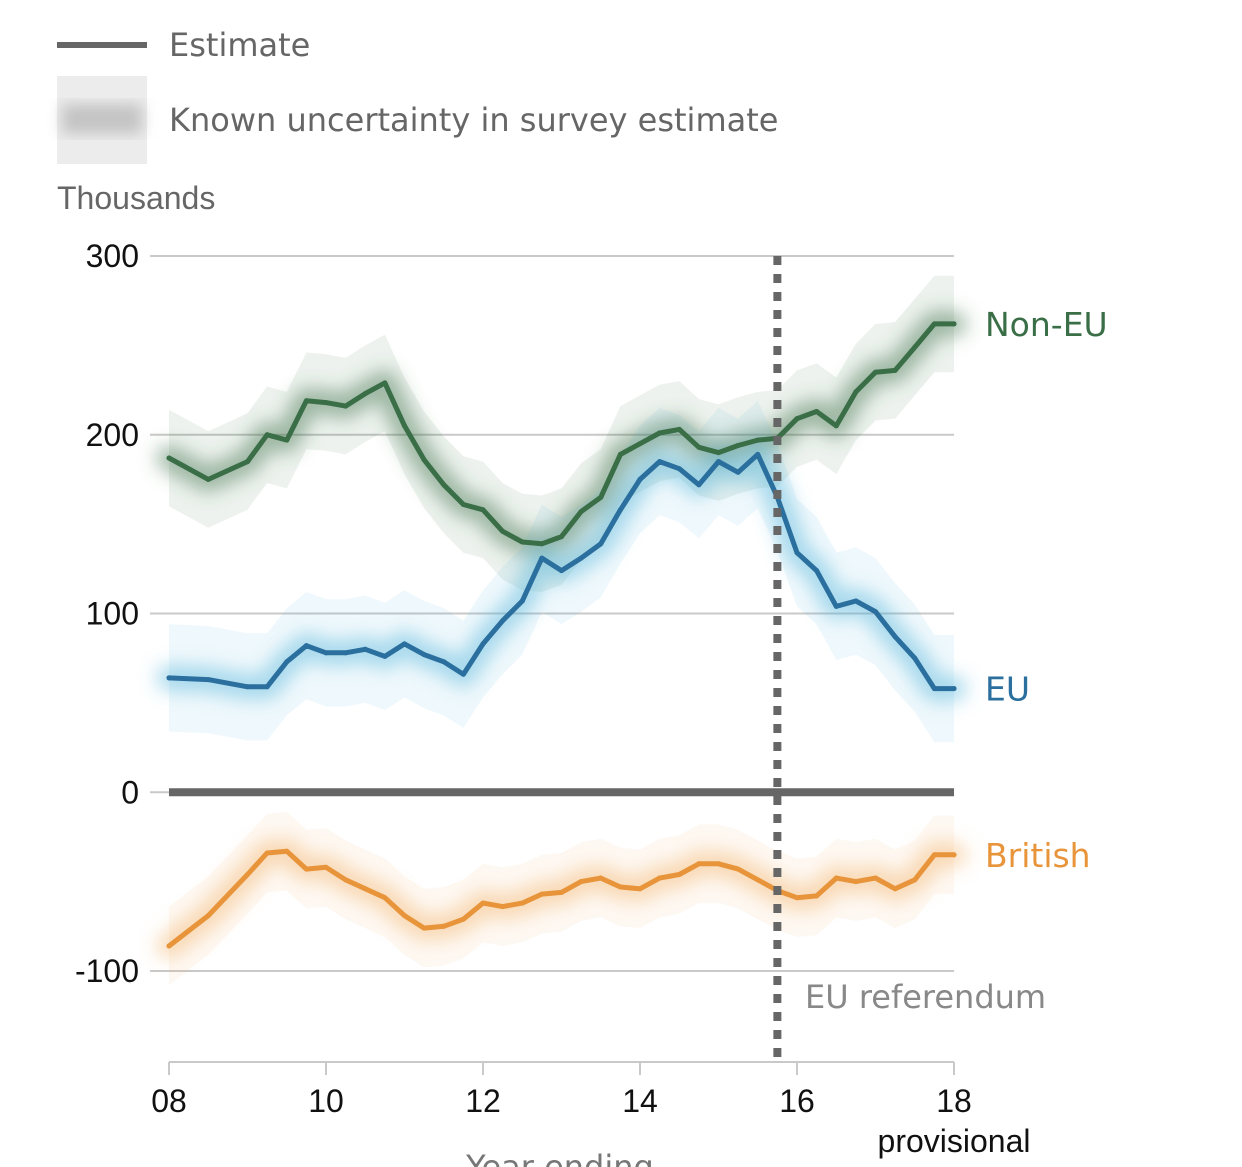  I want to click on series-label-non-eu: Non-EU, so click(1046, 324).